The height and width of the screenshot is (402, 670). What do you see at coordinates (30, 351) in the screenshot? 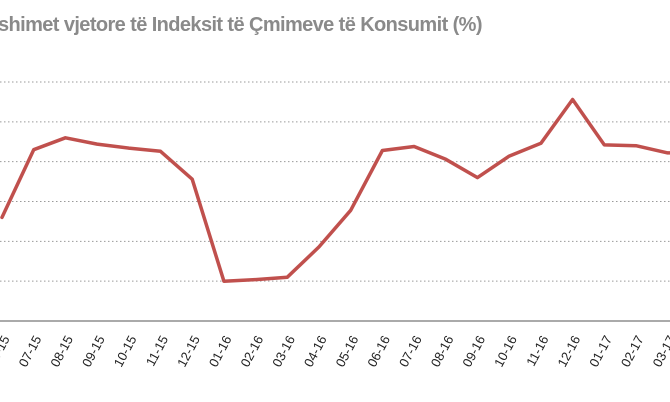
I see `x-tick-label: 07-15` at bounding box center [30, 351].